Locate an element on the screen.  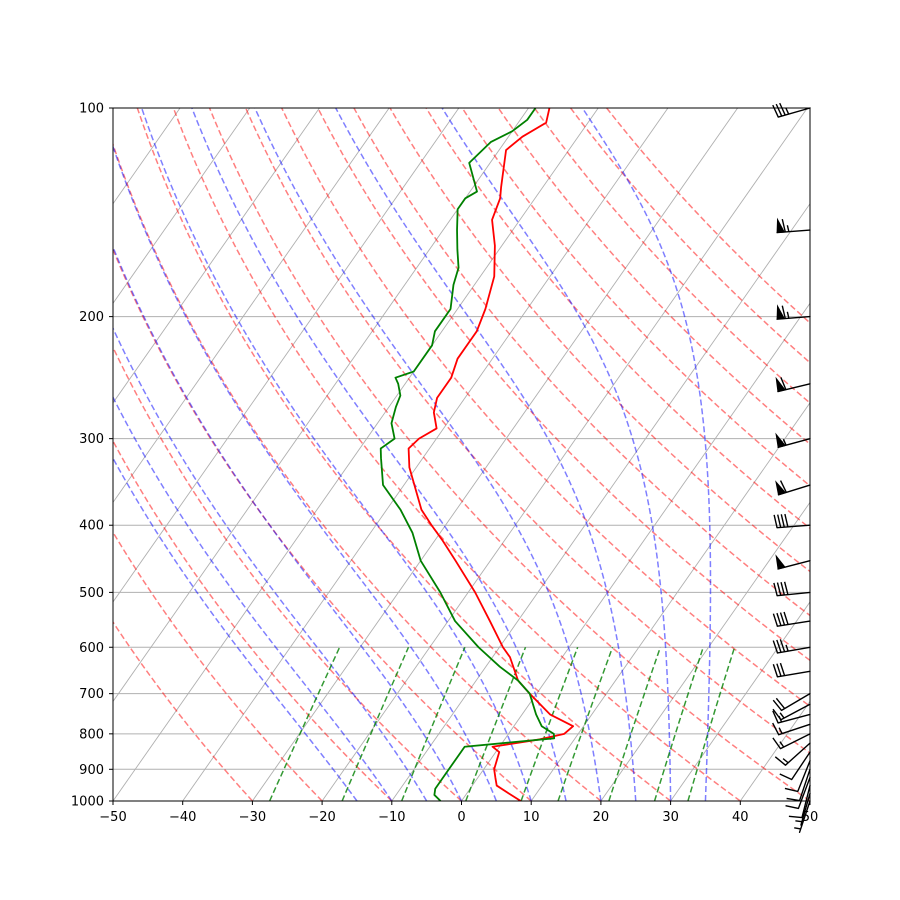
mixing-ratio-lines is located at coordinates (502, 723).